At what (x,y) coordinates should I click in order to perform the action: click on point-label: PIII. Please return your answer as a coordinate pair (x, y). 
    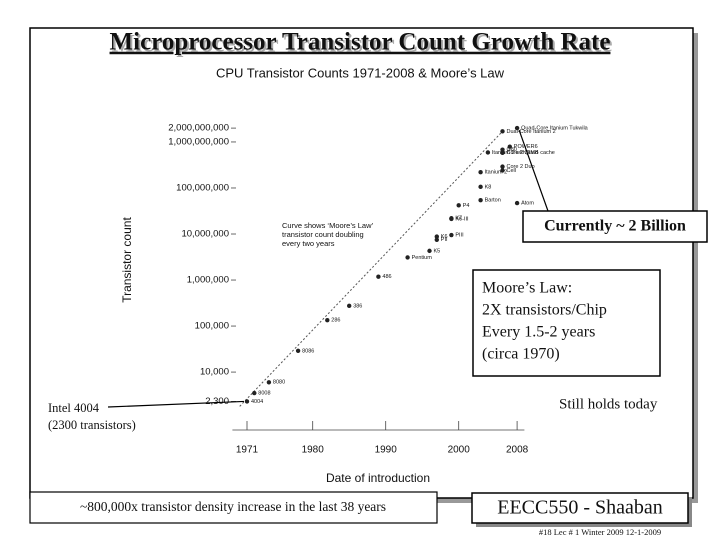
    Looking at the image, I should click on (459, 235).